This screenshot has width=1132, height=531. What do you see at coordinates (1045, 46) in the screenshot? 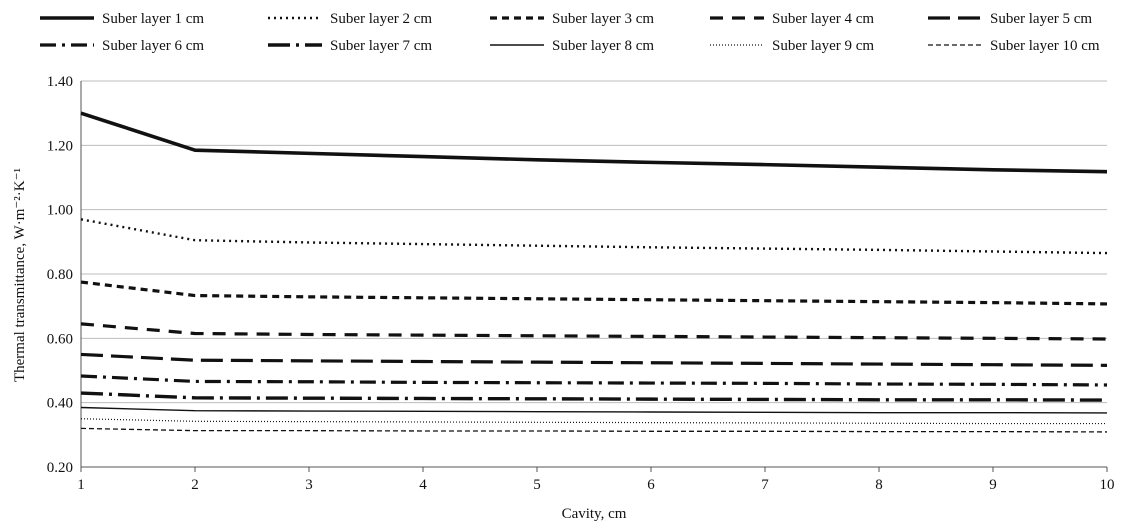
I see `legend-label-10: Suber layer 10 cm` at bounding box center [1045, 46].